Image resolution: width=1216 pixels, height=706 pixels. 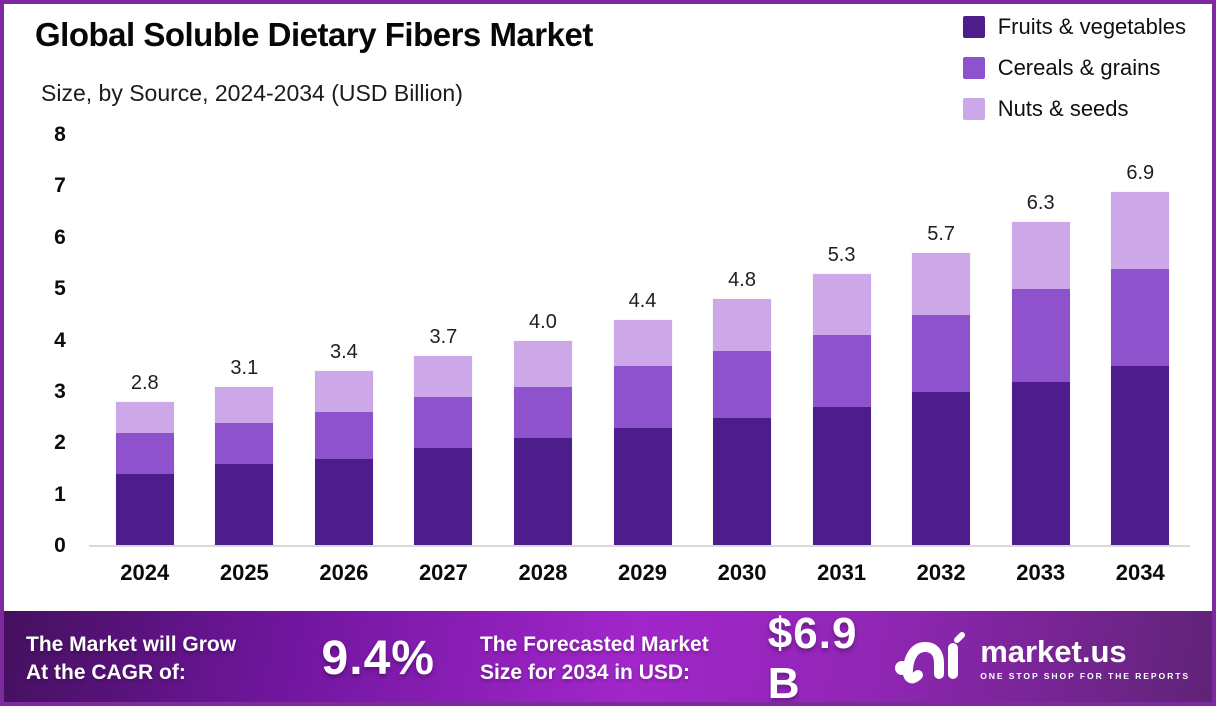 What do you see at coordinates (444, 340) in the screenshot?
I see `bar-group: 3.7` at bounding box center [444, 340].